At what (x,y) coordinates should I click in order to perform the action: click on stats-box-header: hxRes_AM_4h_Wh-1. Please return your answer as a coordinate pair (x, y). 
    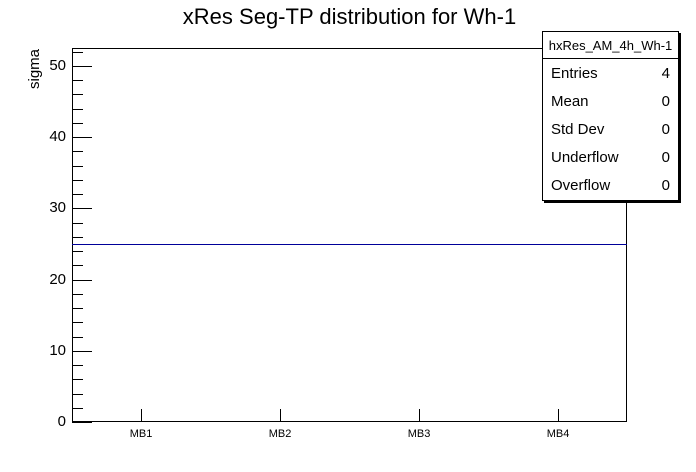
    Looking at the image, I should click on (610, 45).